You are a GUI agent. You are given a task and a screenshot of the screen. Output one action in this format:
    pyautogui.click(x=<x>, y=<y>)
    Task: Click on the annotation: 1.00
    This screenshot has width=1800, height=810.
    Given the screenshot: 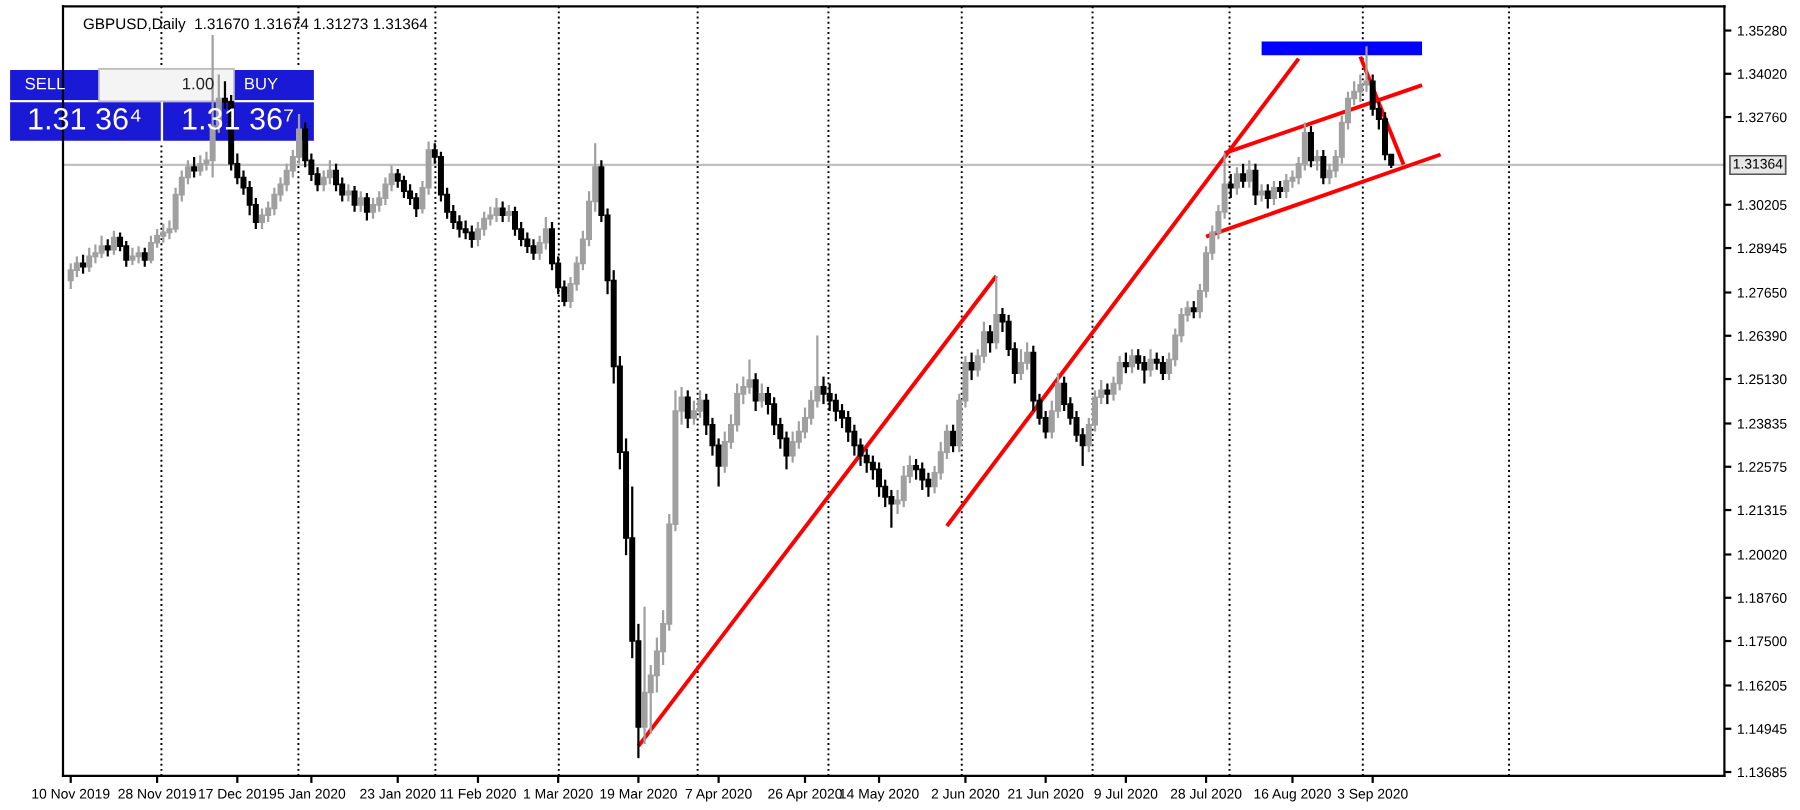 What is the action you would take?
    pyautogui.click(x=198, y=83)
    